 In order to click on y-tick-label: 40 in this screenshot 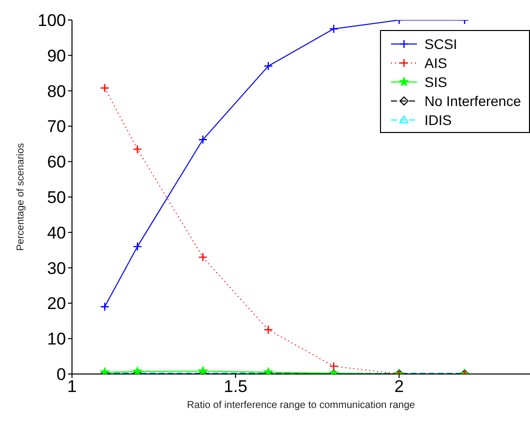, I will do `click(56, 232)`.